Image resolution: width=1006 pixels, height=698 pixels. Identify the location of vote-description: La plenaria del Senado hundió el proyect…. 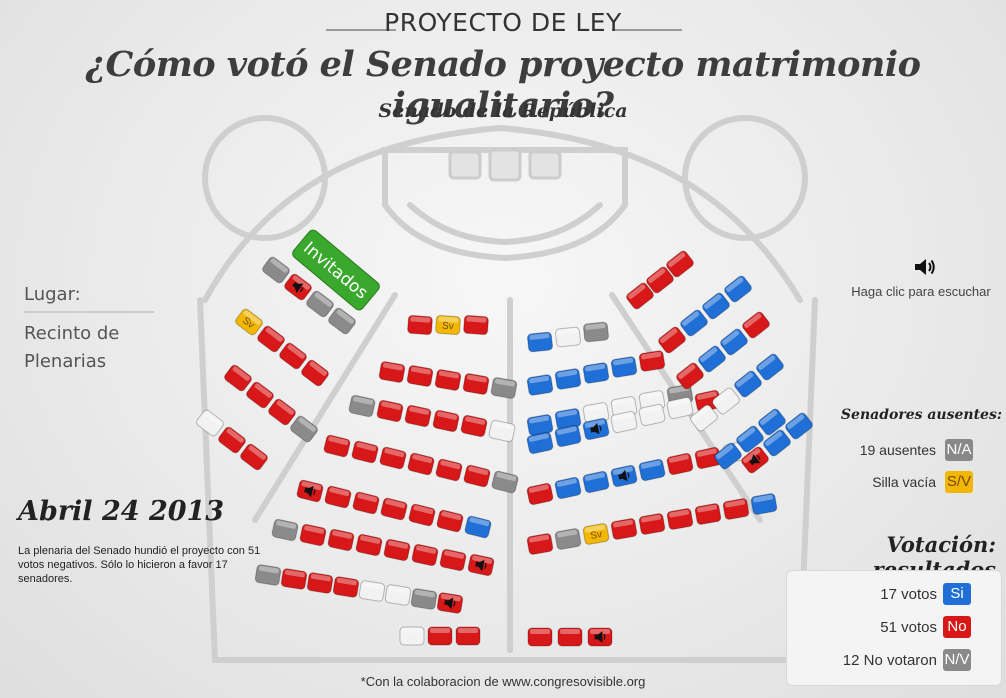
(139, 565).